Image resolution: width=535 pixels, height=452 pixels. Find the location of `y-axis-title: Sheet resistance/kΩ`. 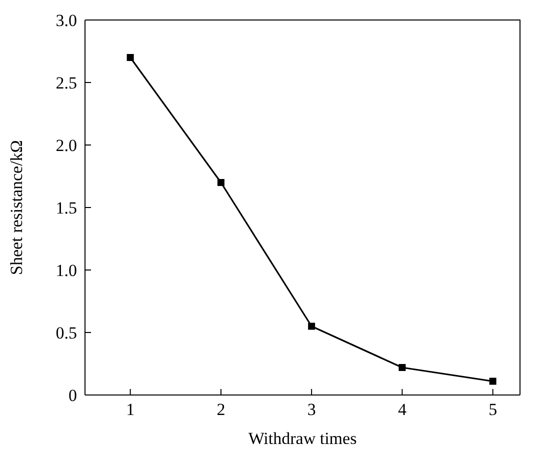

y-axis-title: Sheet resistance/kΩ is located at coordinates (16, 207).